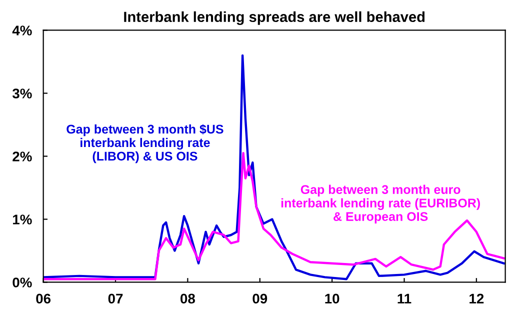  I want to click on y-tick-label: 4%, so click(22, 31).